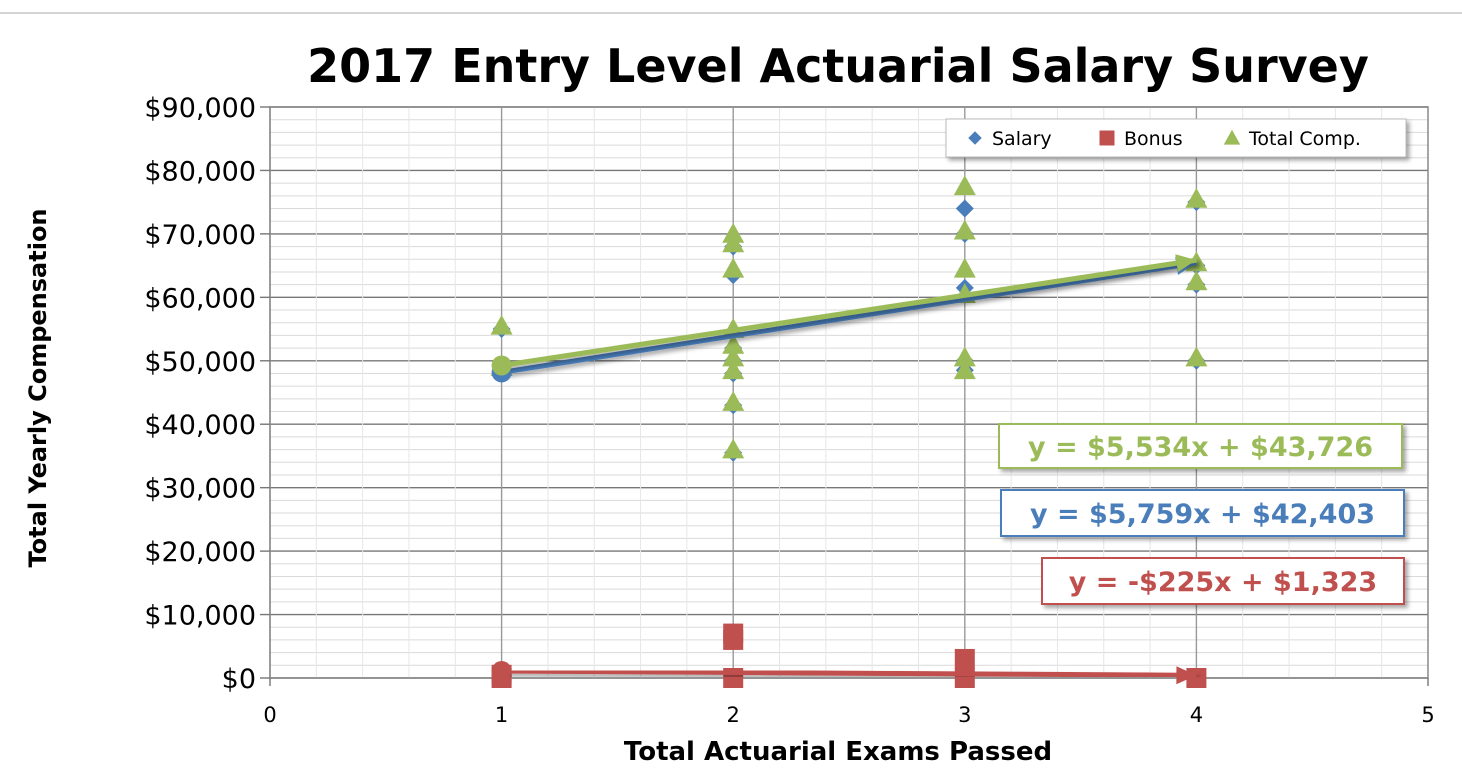 Image resolution: width=1462 pixels, height=768 pixels. I want to click on x-axis-ticks: 0 1 2 3 4 5, so click(849, 702).